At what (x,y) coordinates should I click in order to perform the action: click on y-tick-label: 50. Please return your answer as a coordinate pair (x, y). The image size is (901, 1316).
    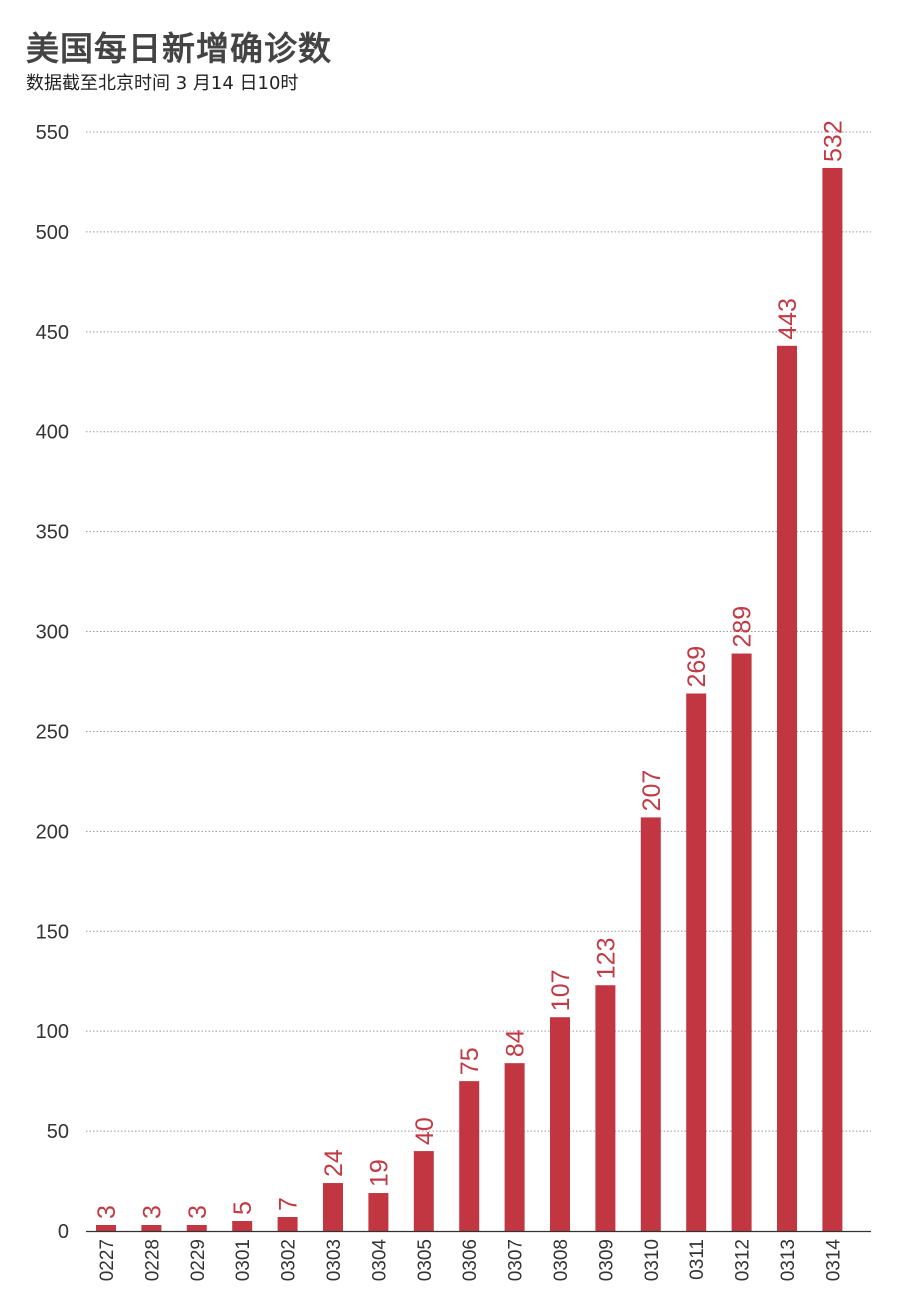
    Looking at the image, I should click on (58, 1132).